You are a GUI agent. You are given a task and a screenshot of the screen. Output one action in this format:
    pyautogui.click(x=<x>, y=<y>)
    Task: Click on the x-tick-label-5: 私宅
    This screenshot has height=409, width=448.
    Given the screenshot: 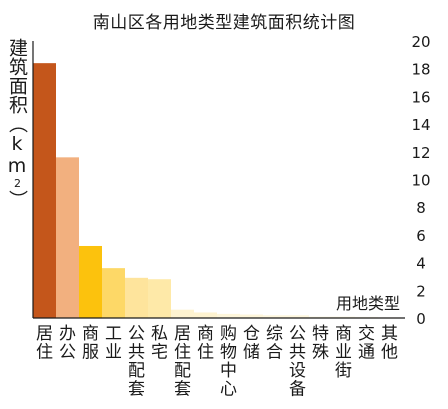 What is the action you would take?
    pyautogui.click(x=159, y=343)
    